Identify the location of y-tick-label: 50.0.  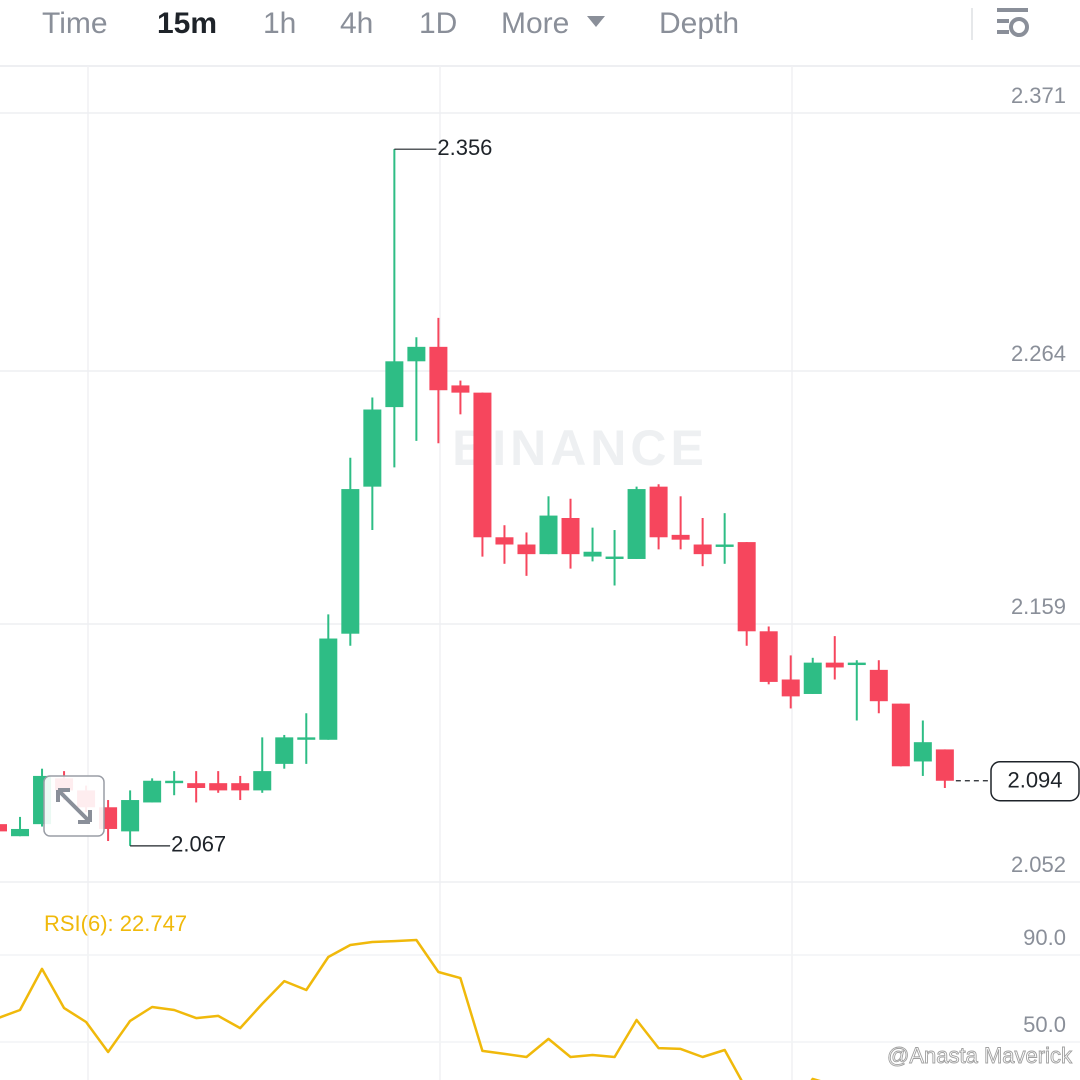
(1044, 1024).